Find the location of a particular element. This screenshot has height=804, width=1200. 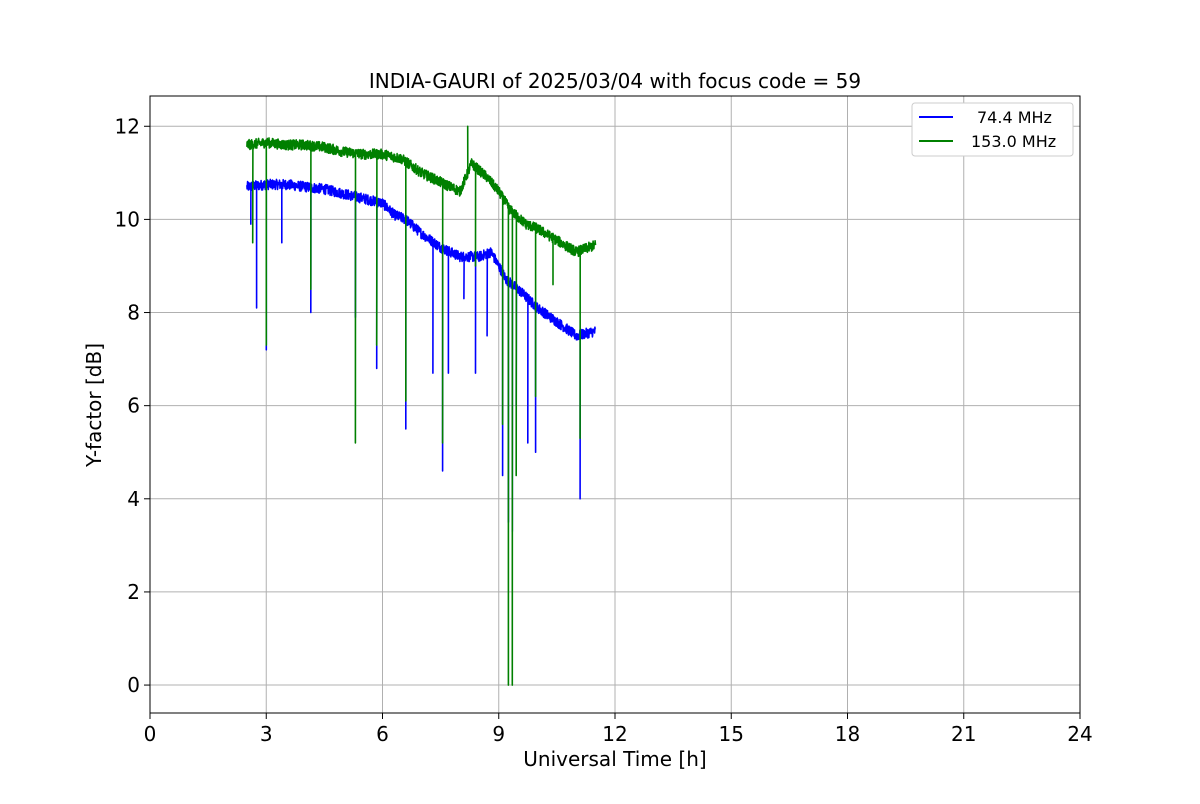

x-tick-label: 0 is located at coordinates (150, 734).